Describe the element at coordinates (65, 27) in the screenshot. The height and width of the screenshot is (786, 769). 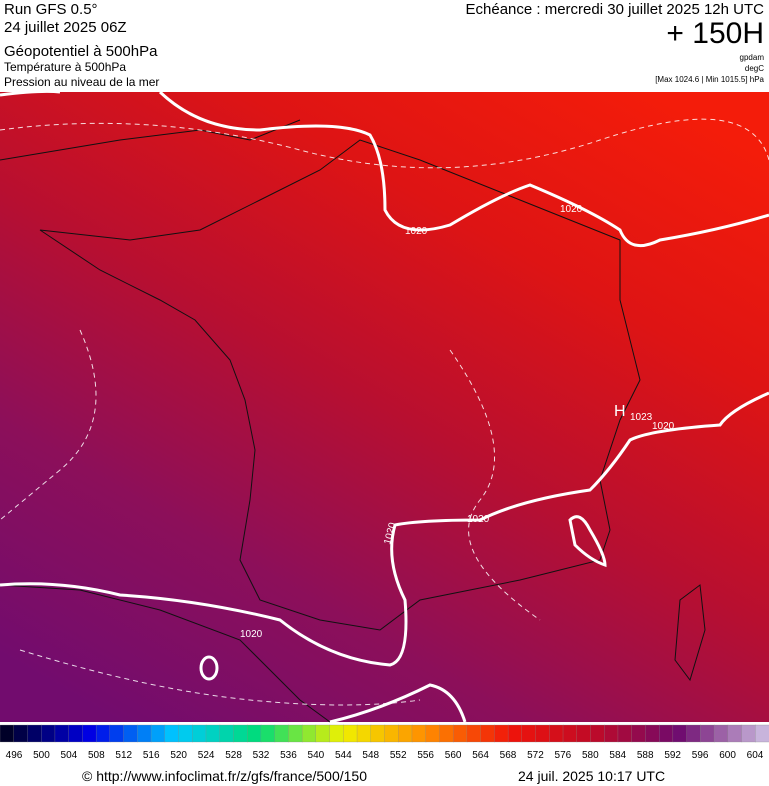
I see `run-date: 24 juillet 2025 06Z` at that location.